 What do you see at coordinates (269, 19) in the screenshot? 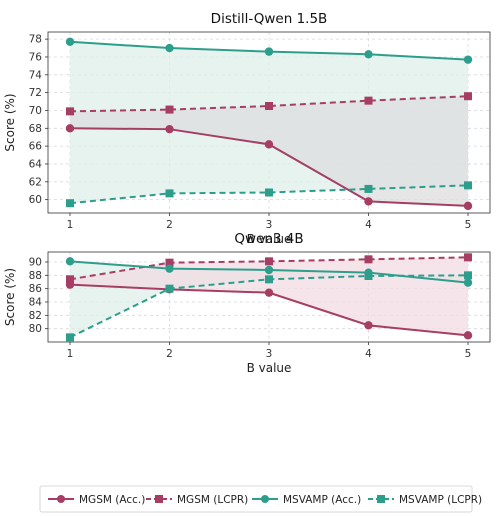
I see `chart-title: Distill-Qwen 1.5B` at bounding box center [269, 19].